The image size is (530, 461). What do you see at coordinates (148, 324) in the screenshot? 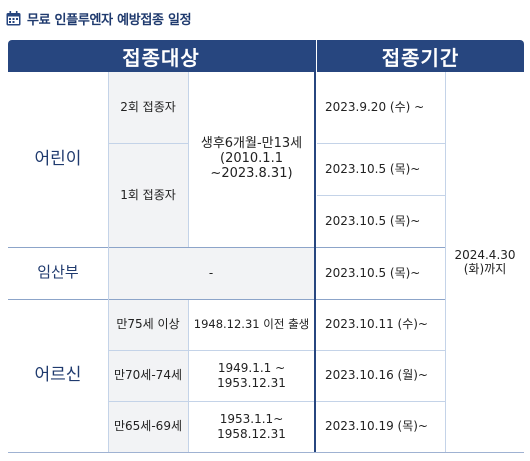
I see `seniors-age-75: 만75세 이상` at bounding box center [148, 324].